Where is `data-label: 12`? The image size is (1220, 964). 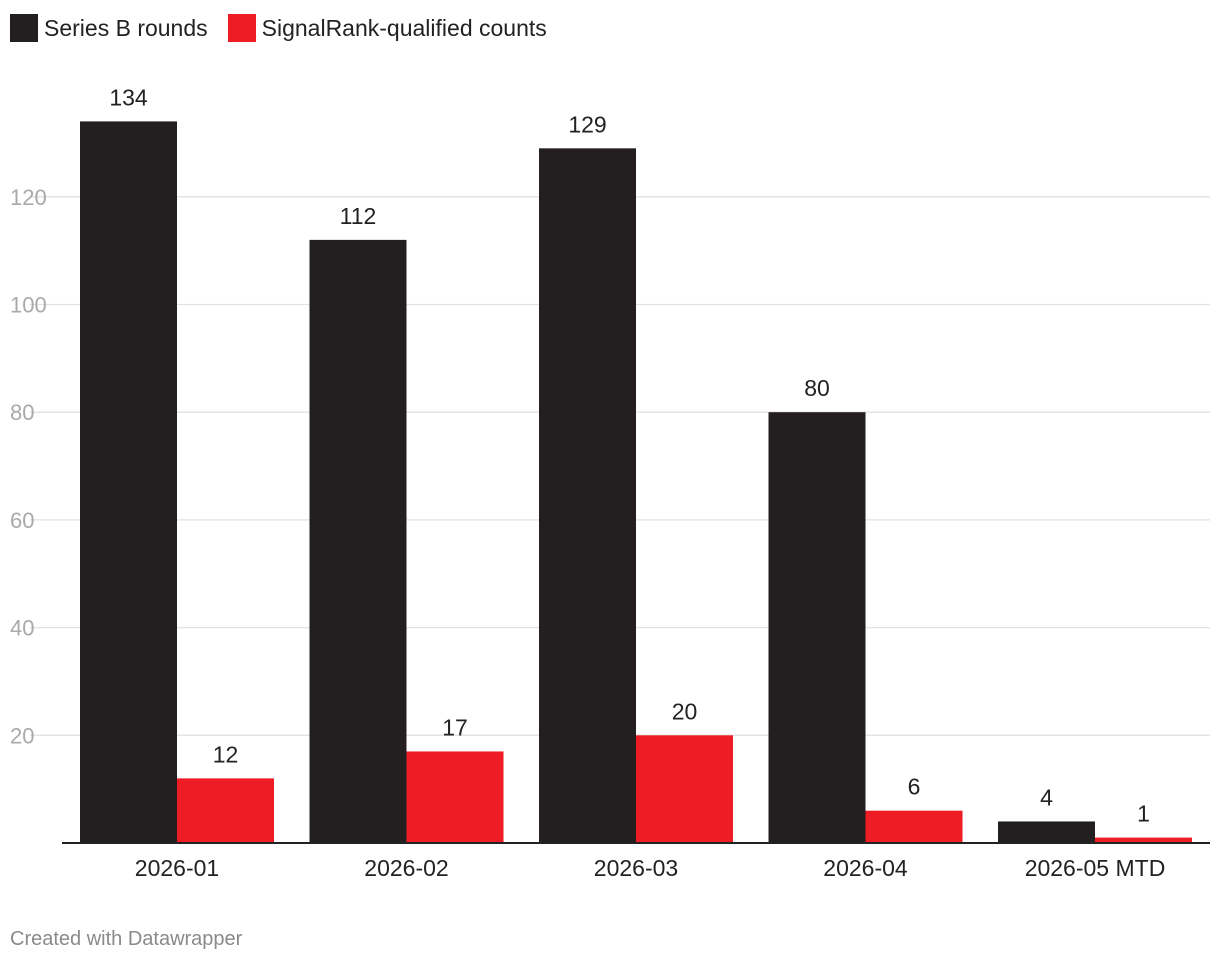
data-label: 12 is located at coordinates (226, 754).